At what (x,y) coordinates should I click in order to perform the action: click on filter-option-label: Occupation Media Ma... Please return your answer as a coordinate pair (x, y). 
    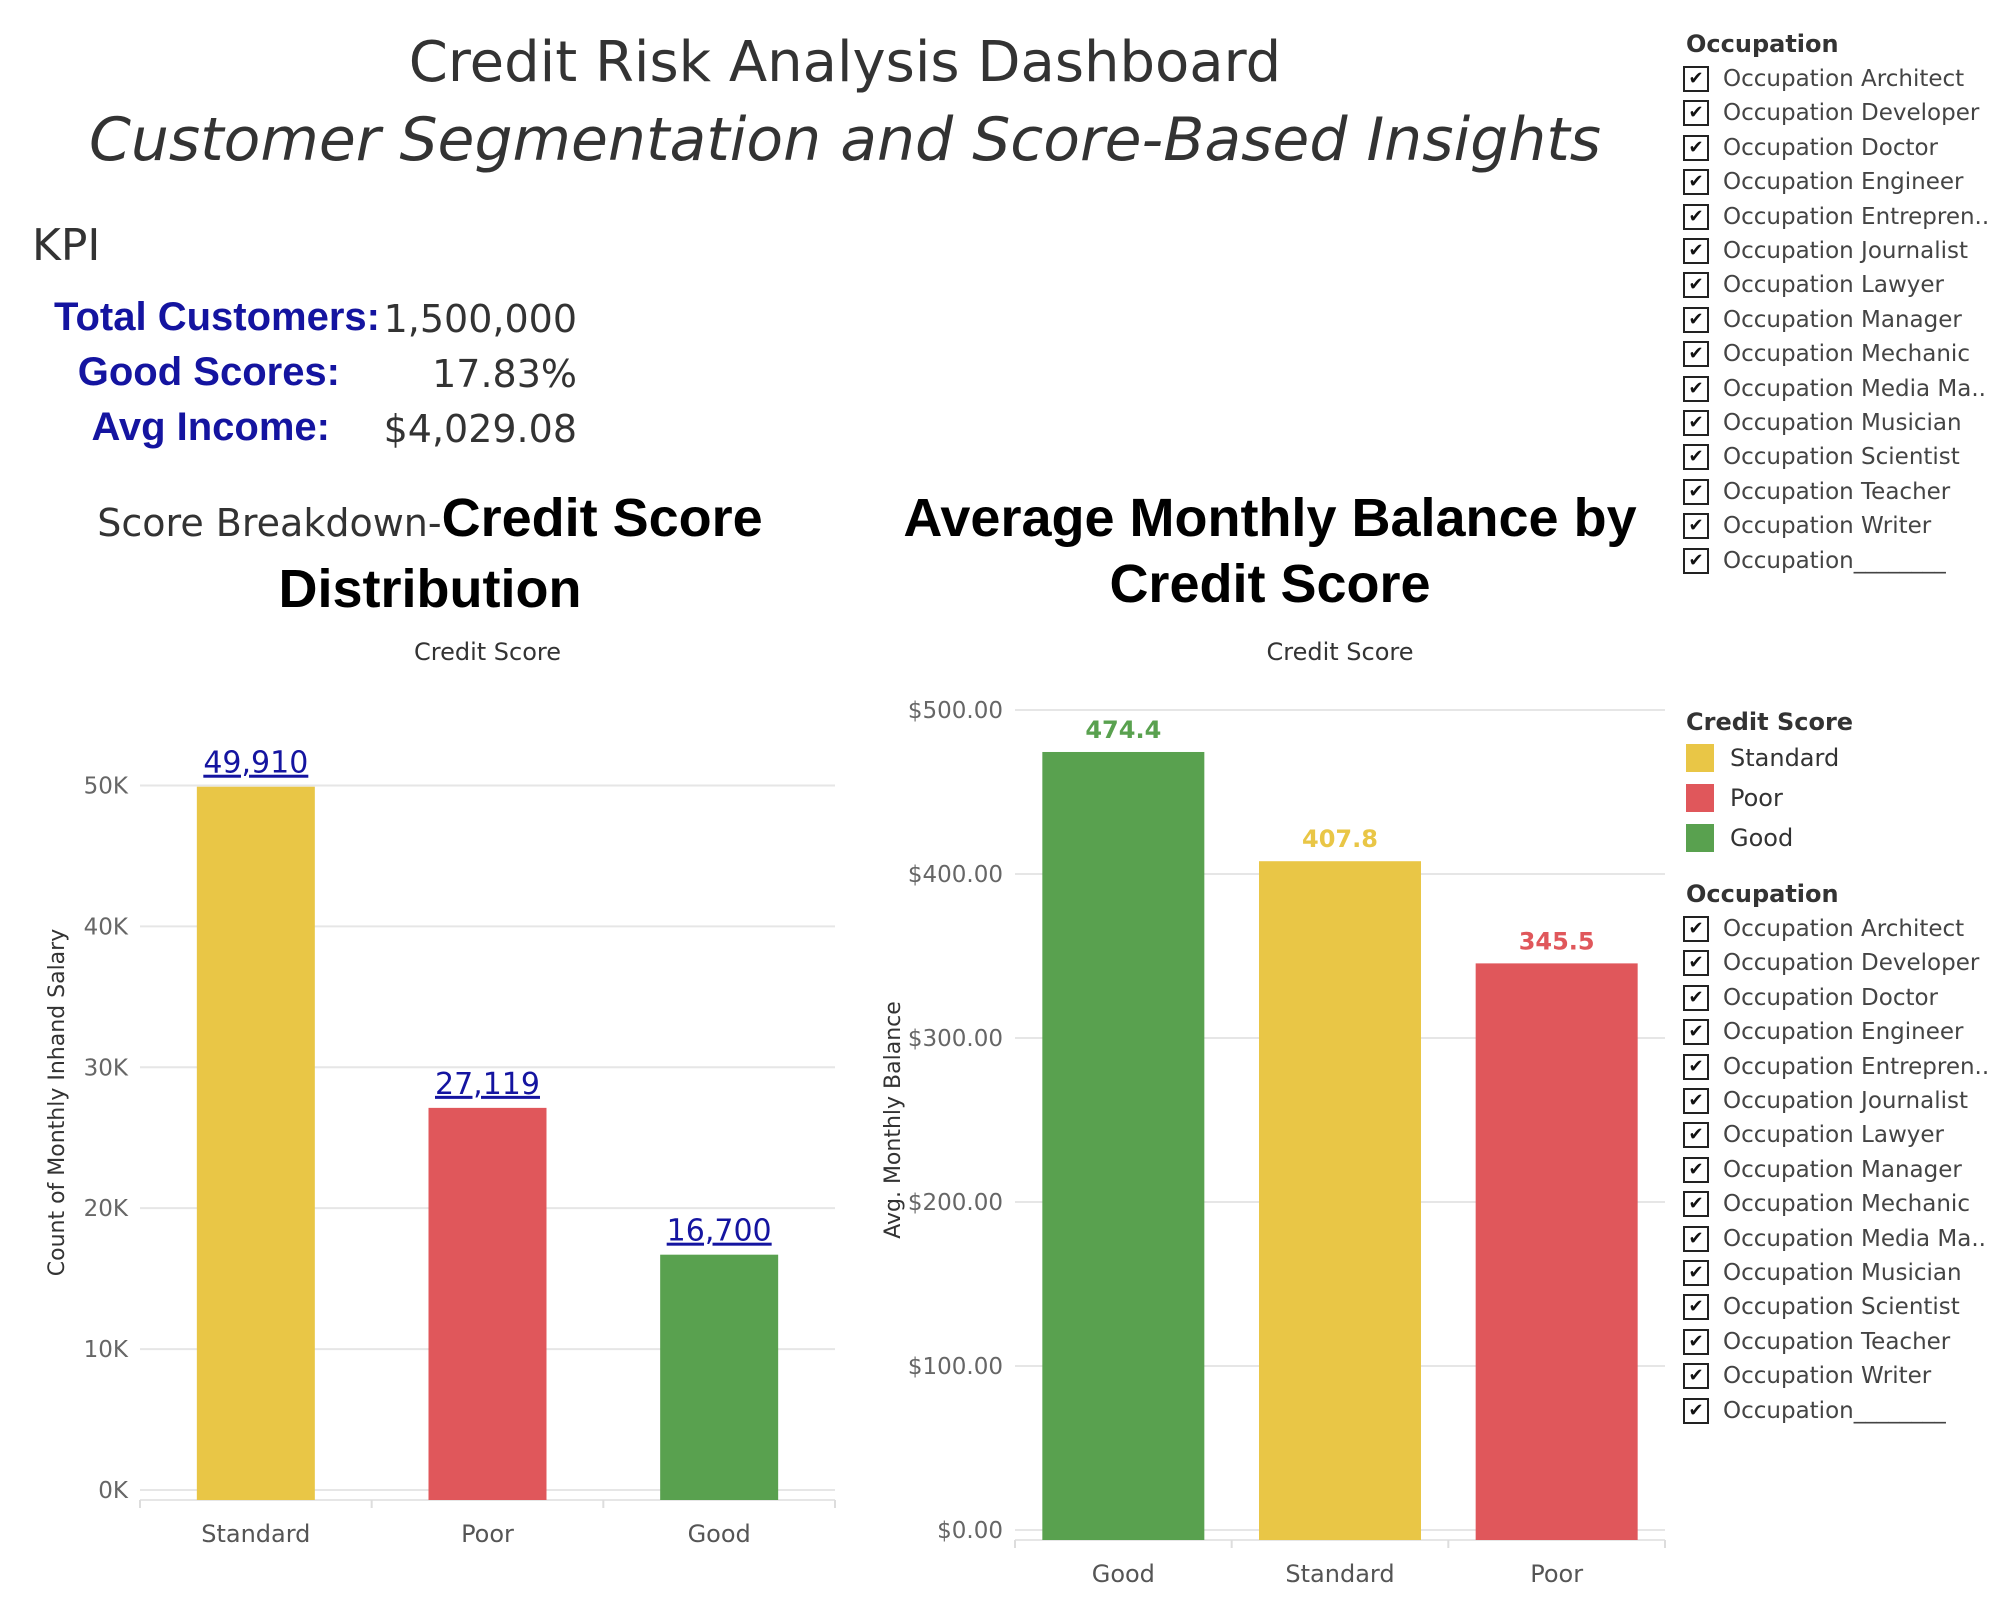
    Looking at the image, I should click on (1854, 388).